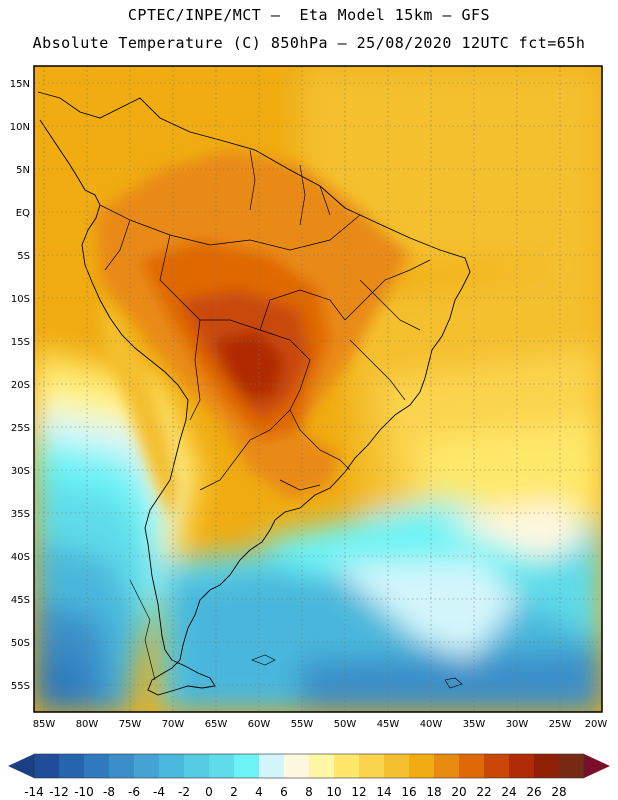 This screenshot has height=800, width=618. I want to click on lat-label: 50S, so click(20, 643).